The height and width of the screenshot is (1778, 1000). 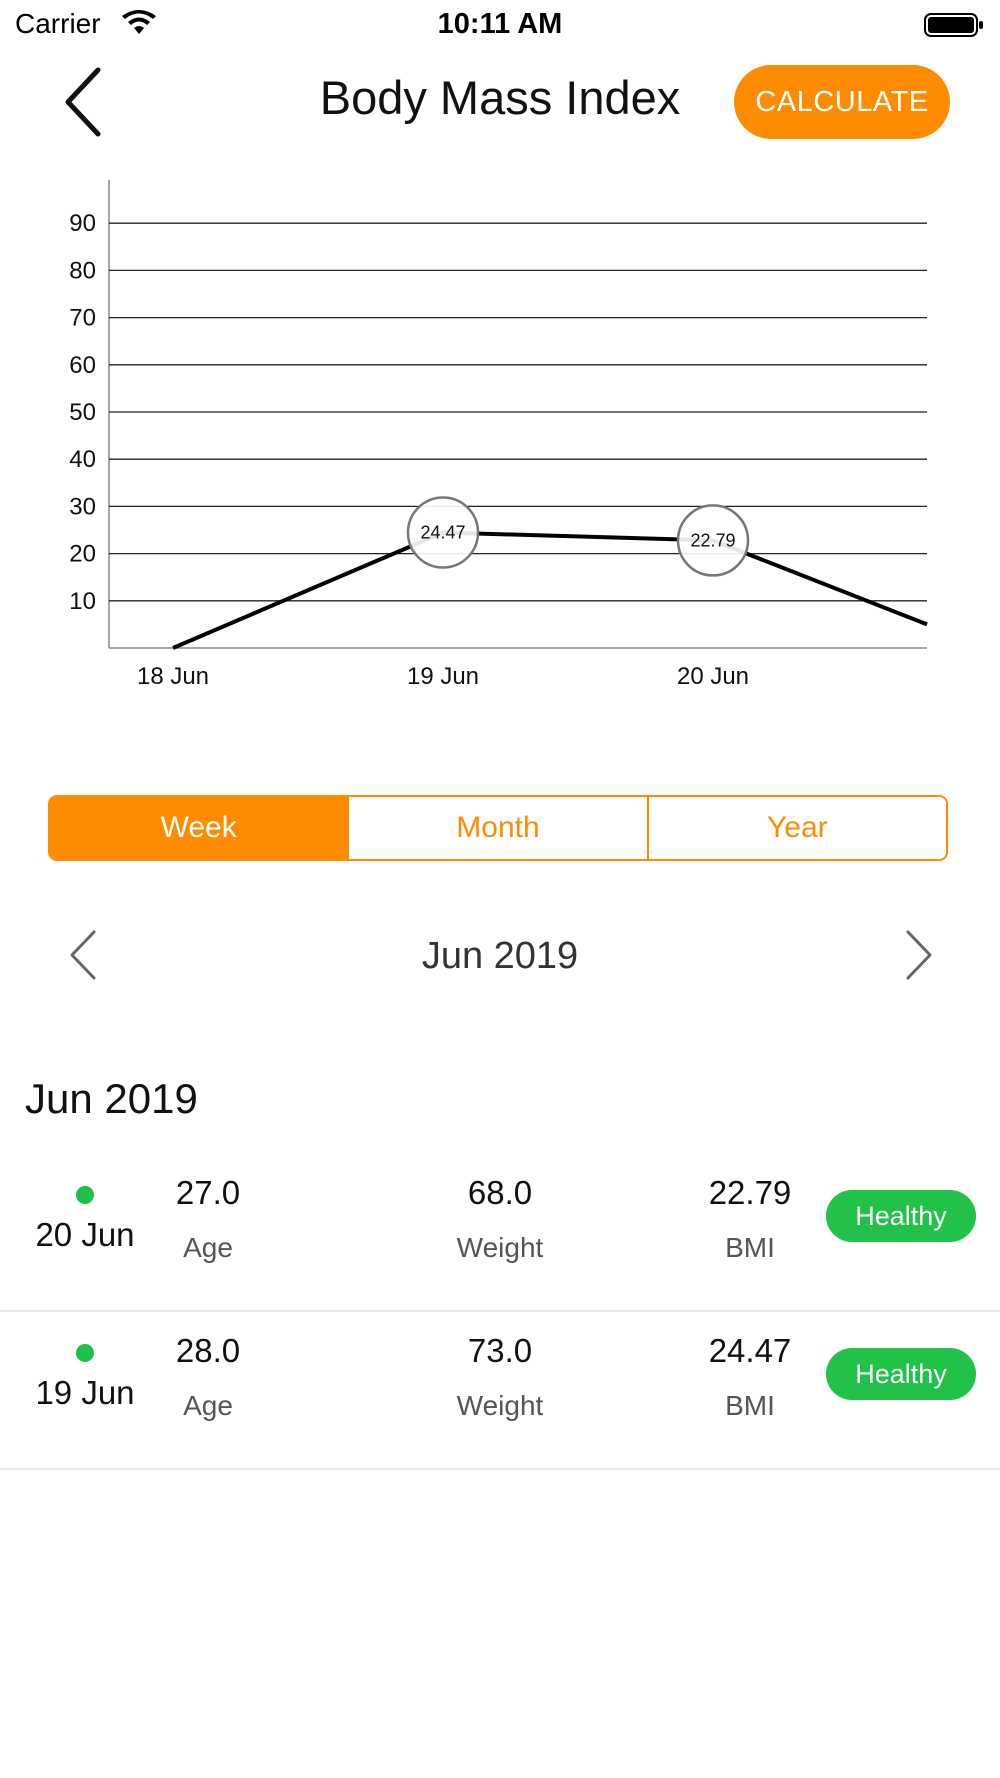 What do you see at coordinates (750, 1350) in the screenshot?
I see `record-bmi: 24.47` at bounding box center [750, 1350].